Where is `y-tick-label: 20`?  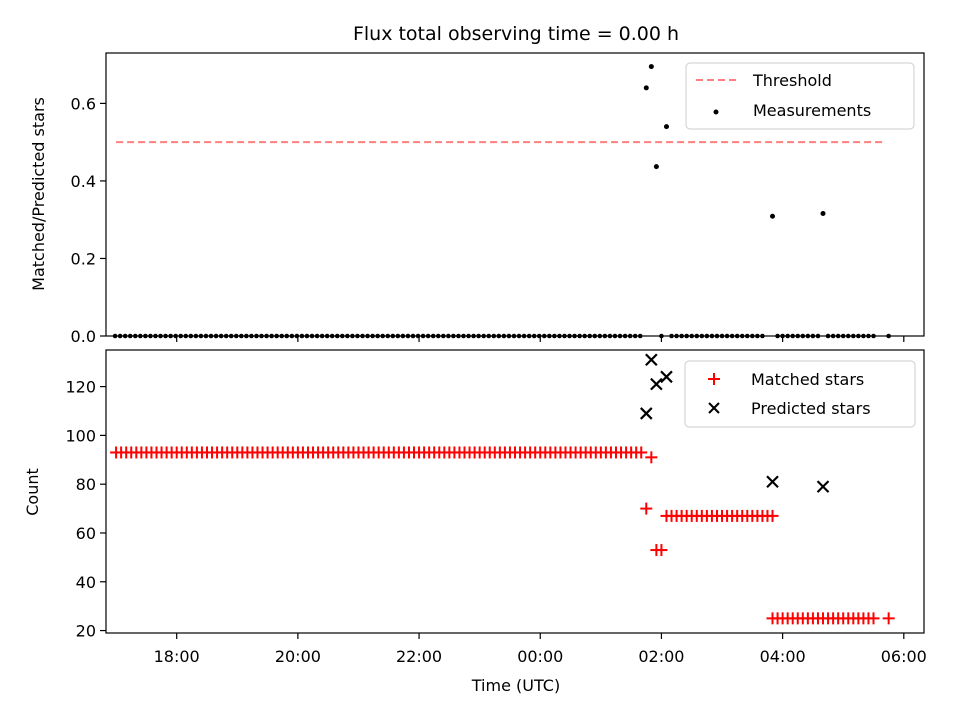 y-tick-label: 20 is located at coordinates (86, 631).